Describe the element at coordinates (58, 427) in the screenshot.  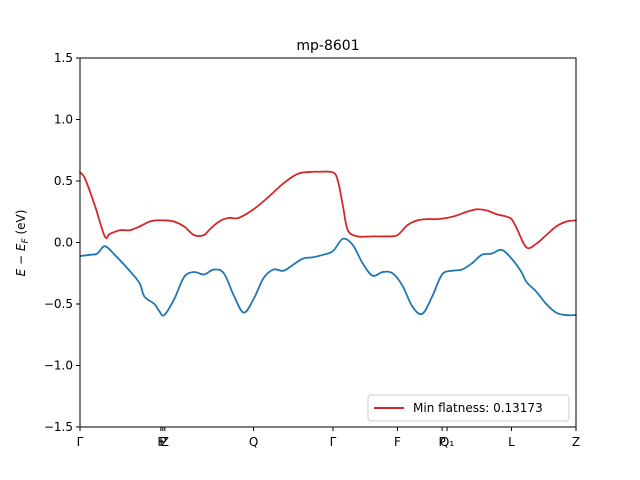
I see `y-tick-label: −1.5` at that location.